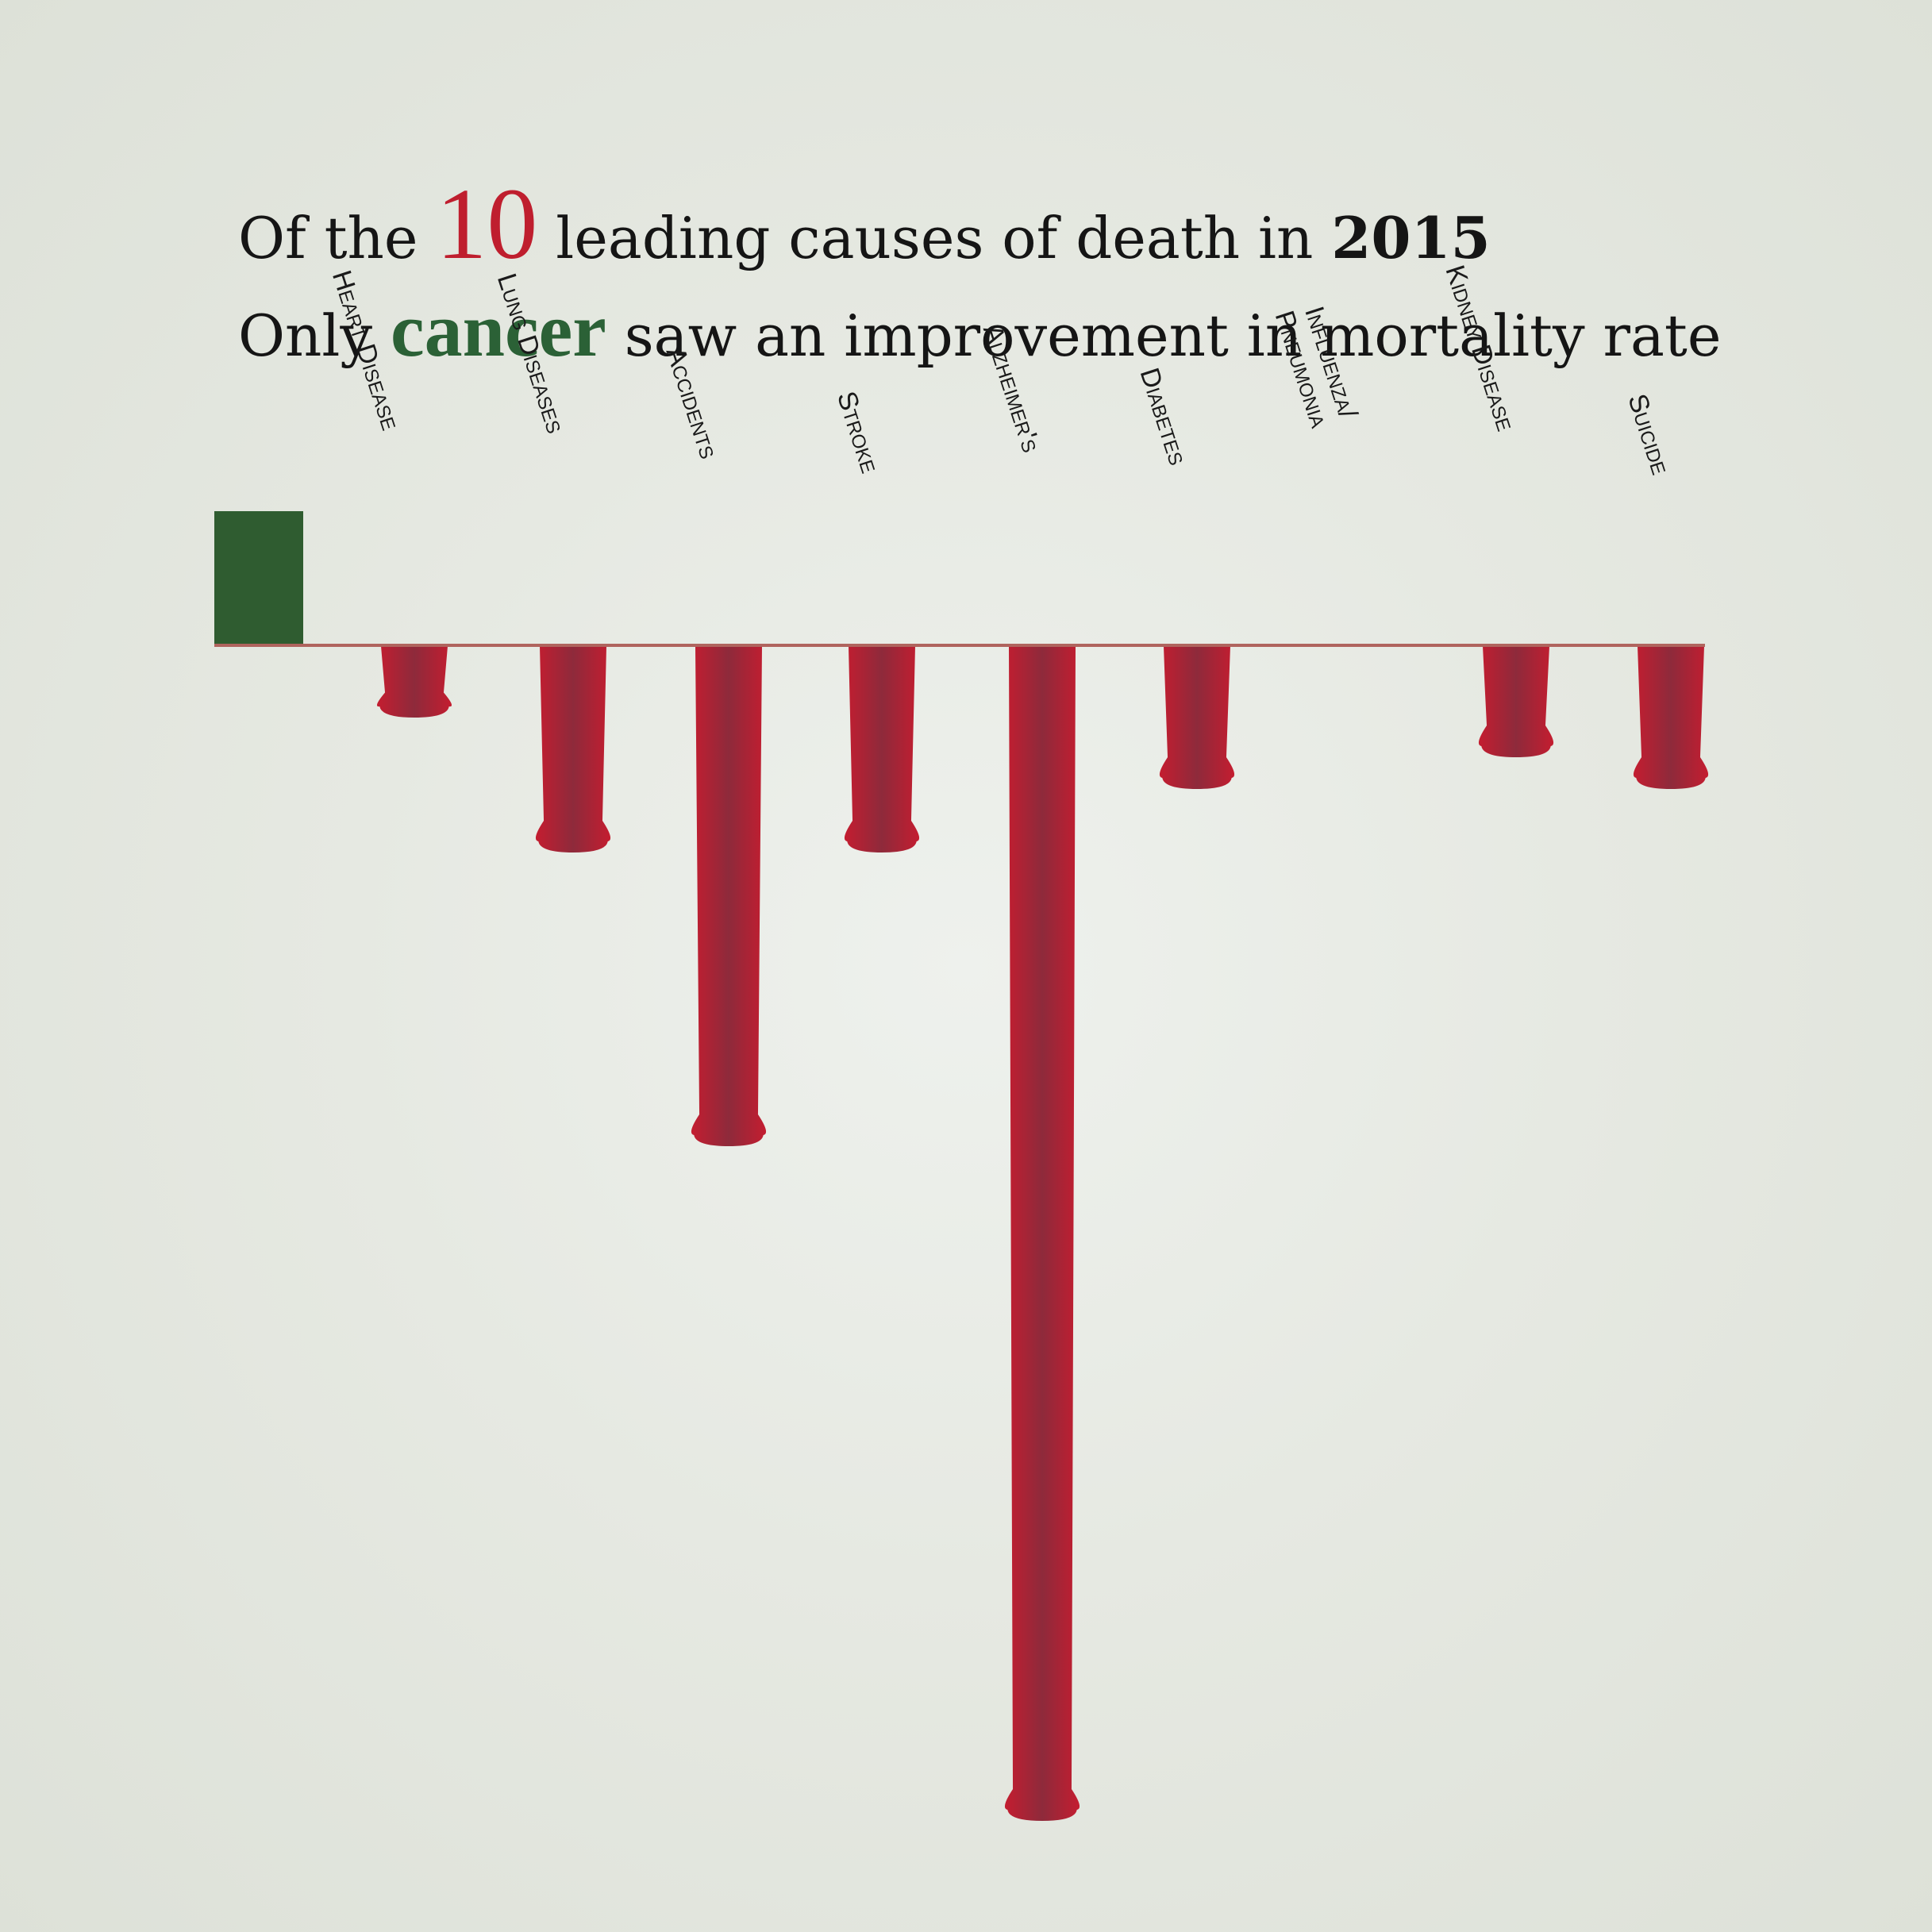 The image size is (1932, 1932). I want to click on headline-text-leading-causes: leading causes of death in, so click(935, 238).